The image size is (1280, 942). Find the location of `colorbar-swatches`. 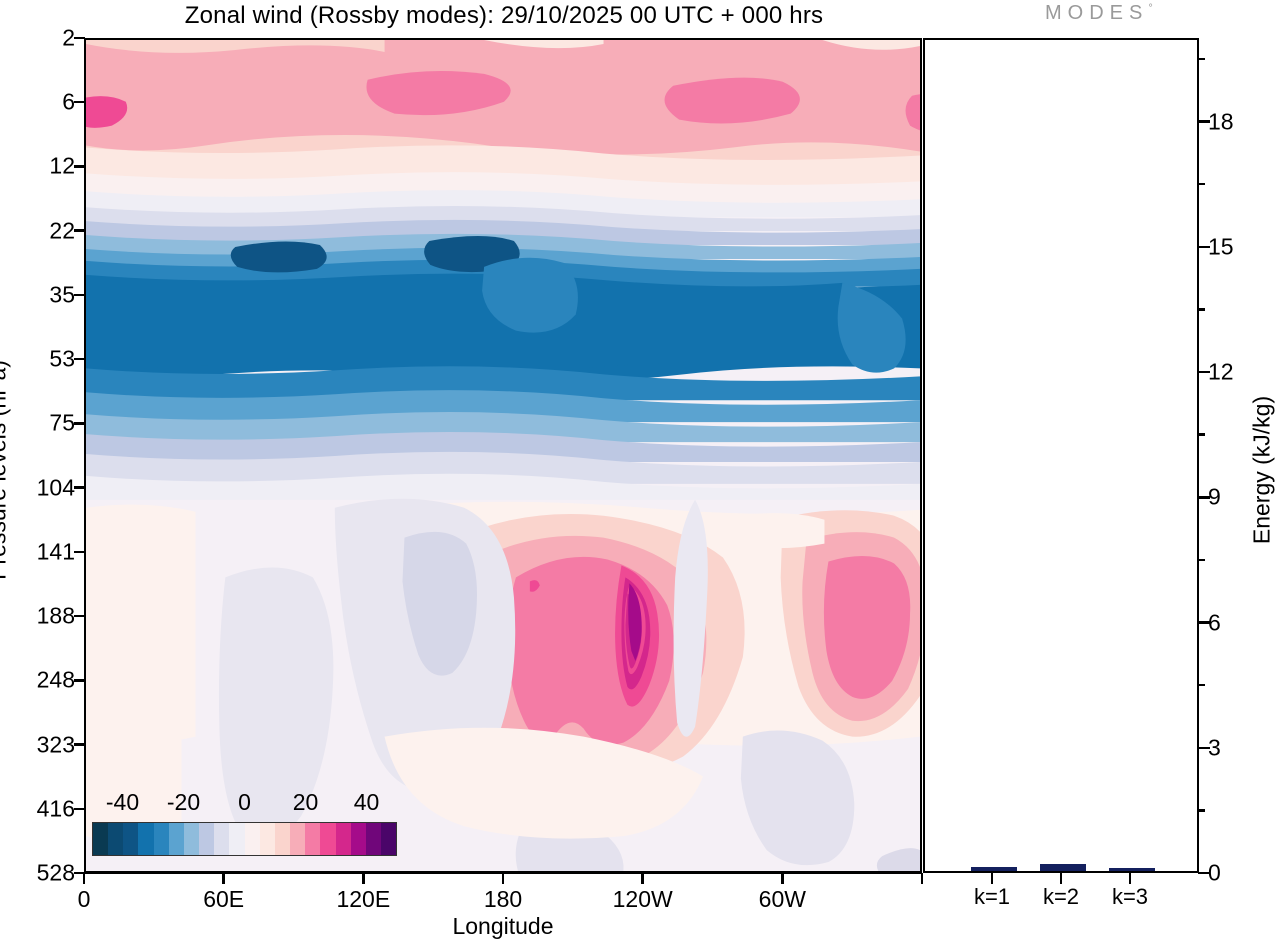

colorbar-swatches is located at coordinates (244, 839).